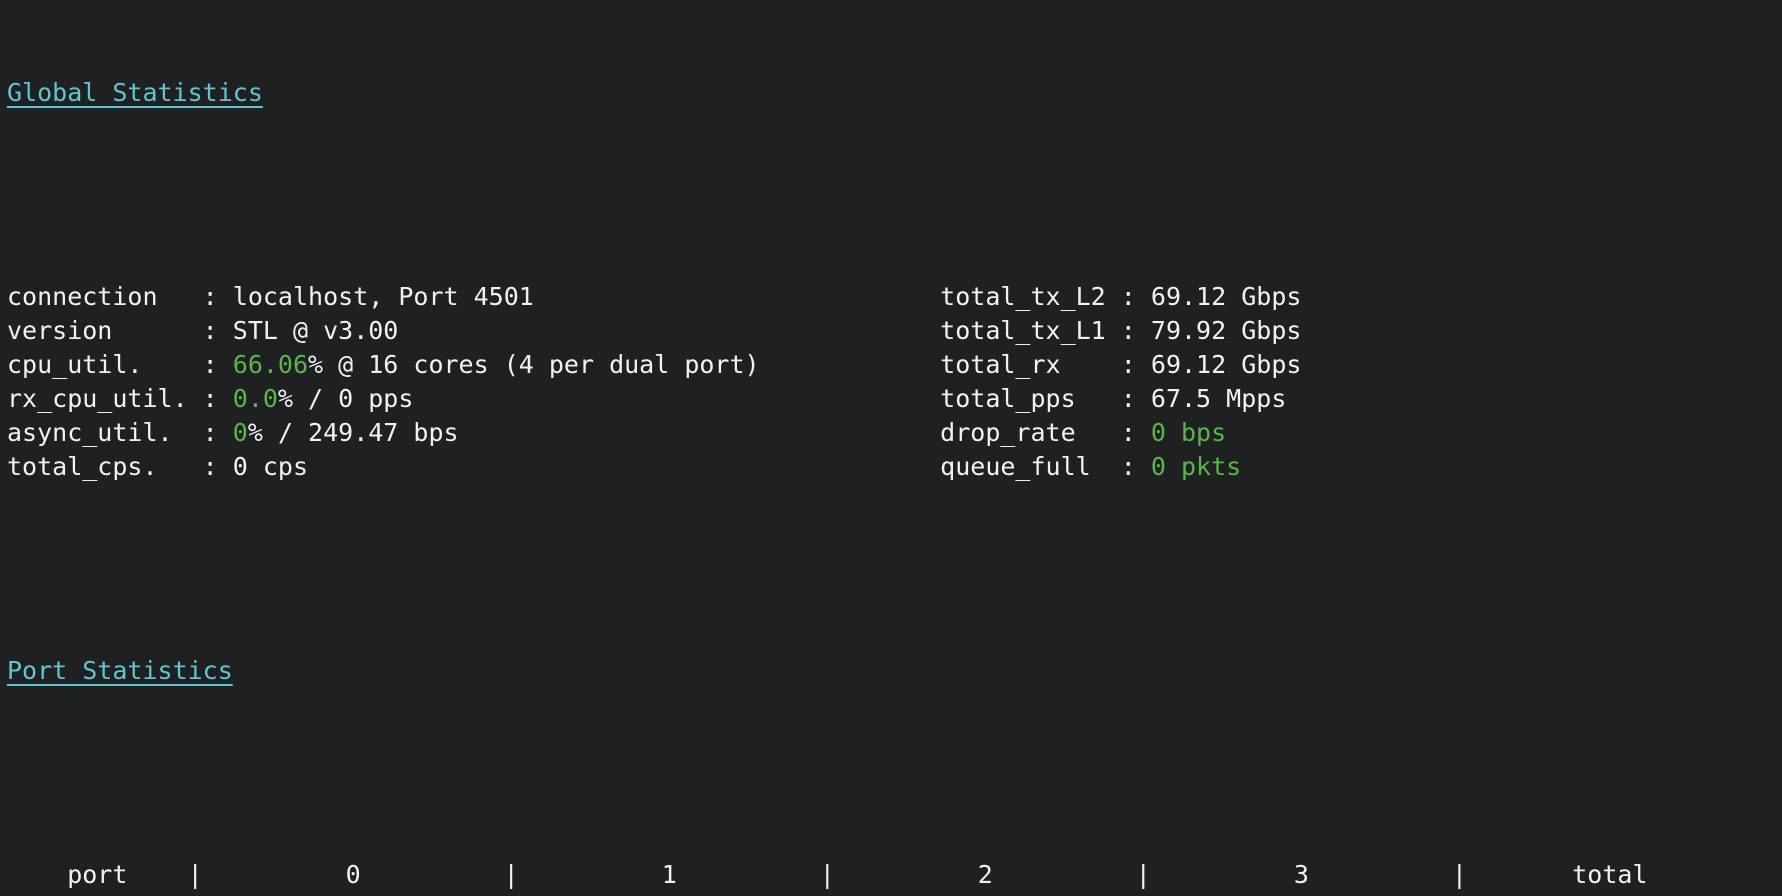  I want to click on stat-right: total_rx : 69.12 Gbps, so click(1120, 365).